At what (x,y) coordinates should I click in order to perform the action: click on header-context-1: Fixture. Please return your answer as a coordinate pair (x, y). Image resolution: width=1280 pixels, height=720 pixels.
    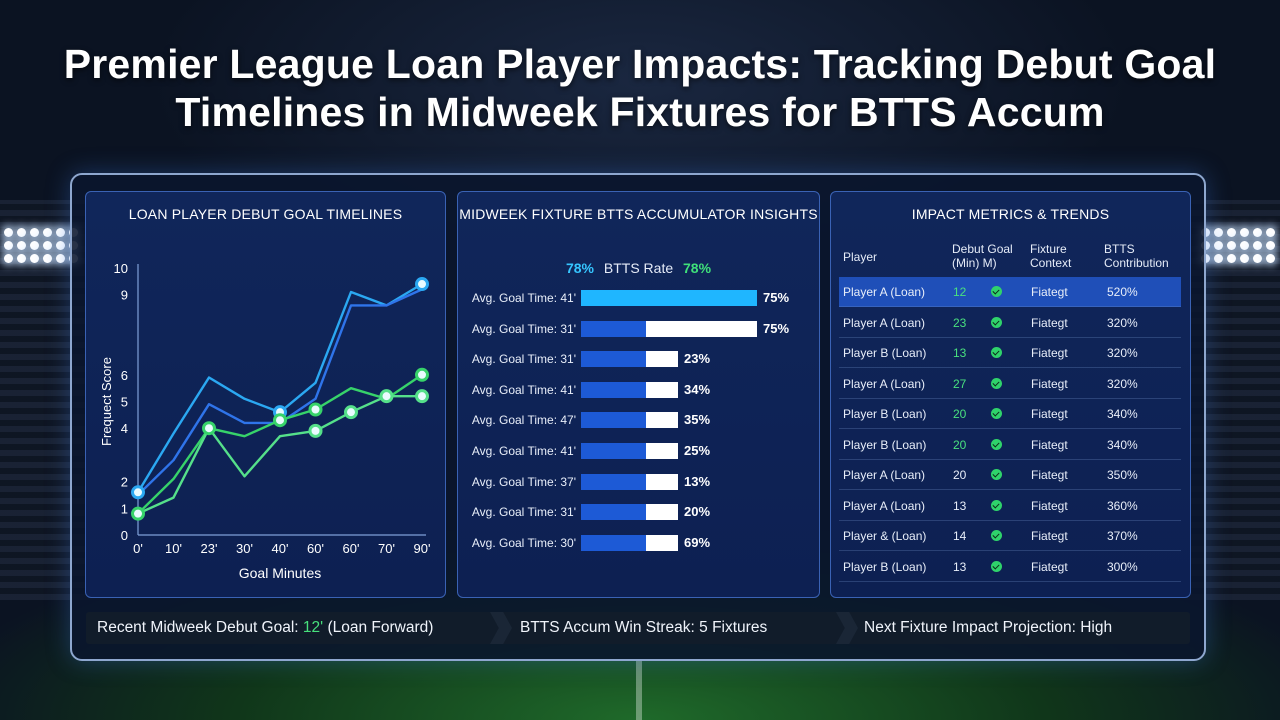
    Looking at the image, I should click on (1048, 249).